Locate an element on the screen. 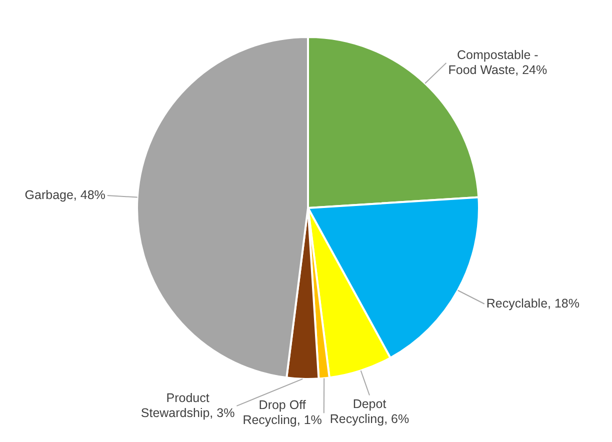 Image resolution: width=612 pixels, height=442 pixels. slice-label: Depot Recycling, 6% is located at coordinates (370, 411).